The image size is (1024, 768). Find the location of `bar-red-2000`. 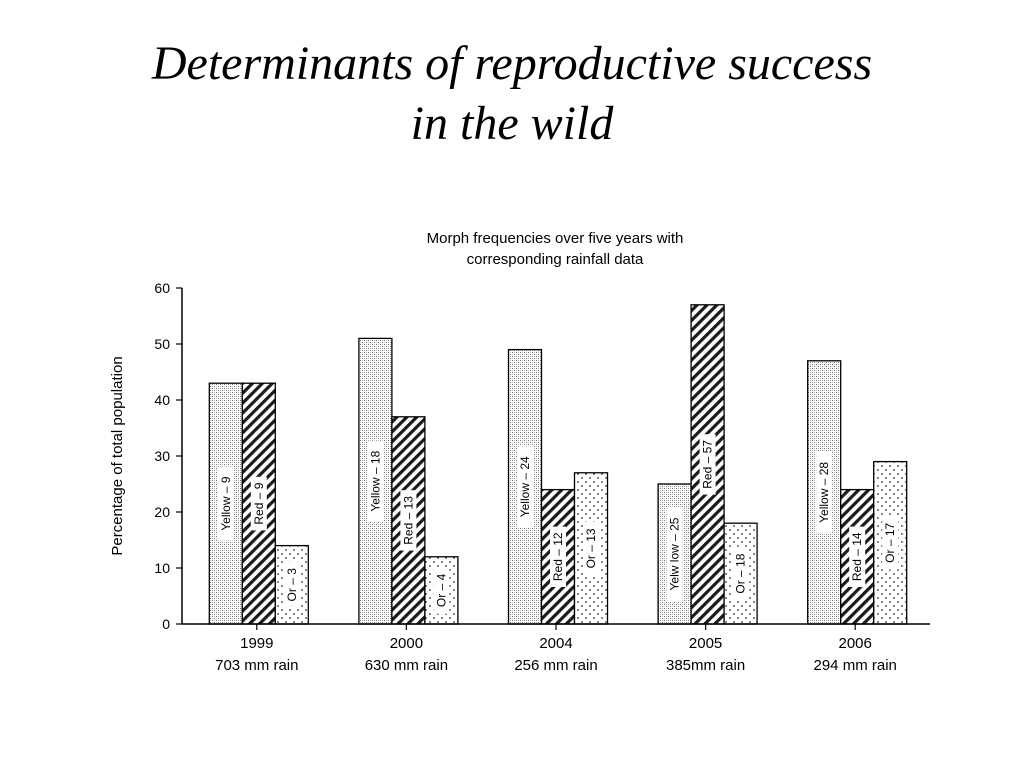

bar-red-2000 is located at coordinates (408, 520).